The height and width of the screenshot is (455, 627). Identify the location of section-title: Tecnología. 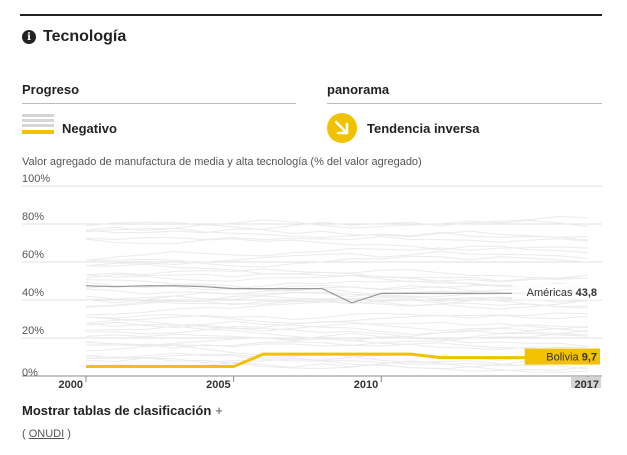
(85, 36).